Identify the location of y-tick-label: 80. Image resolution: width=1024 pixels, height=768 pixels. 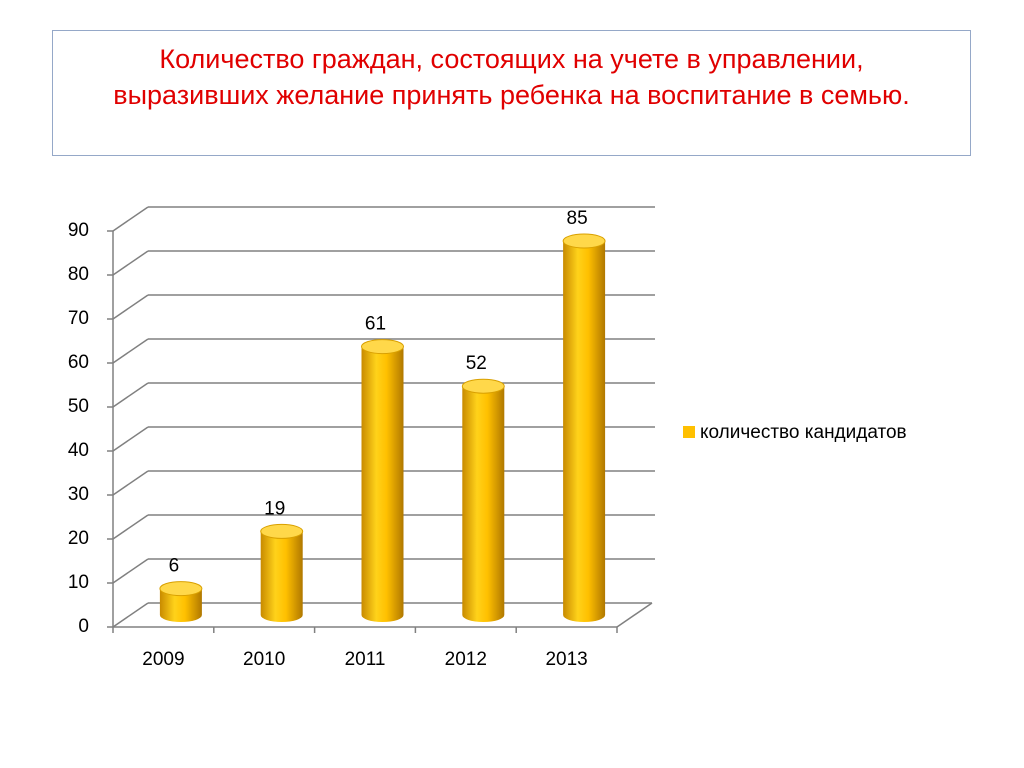
(78, 274).